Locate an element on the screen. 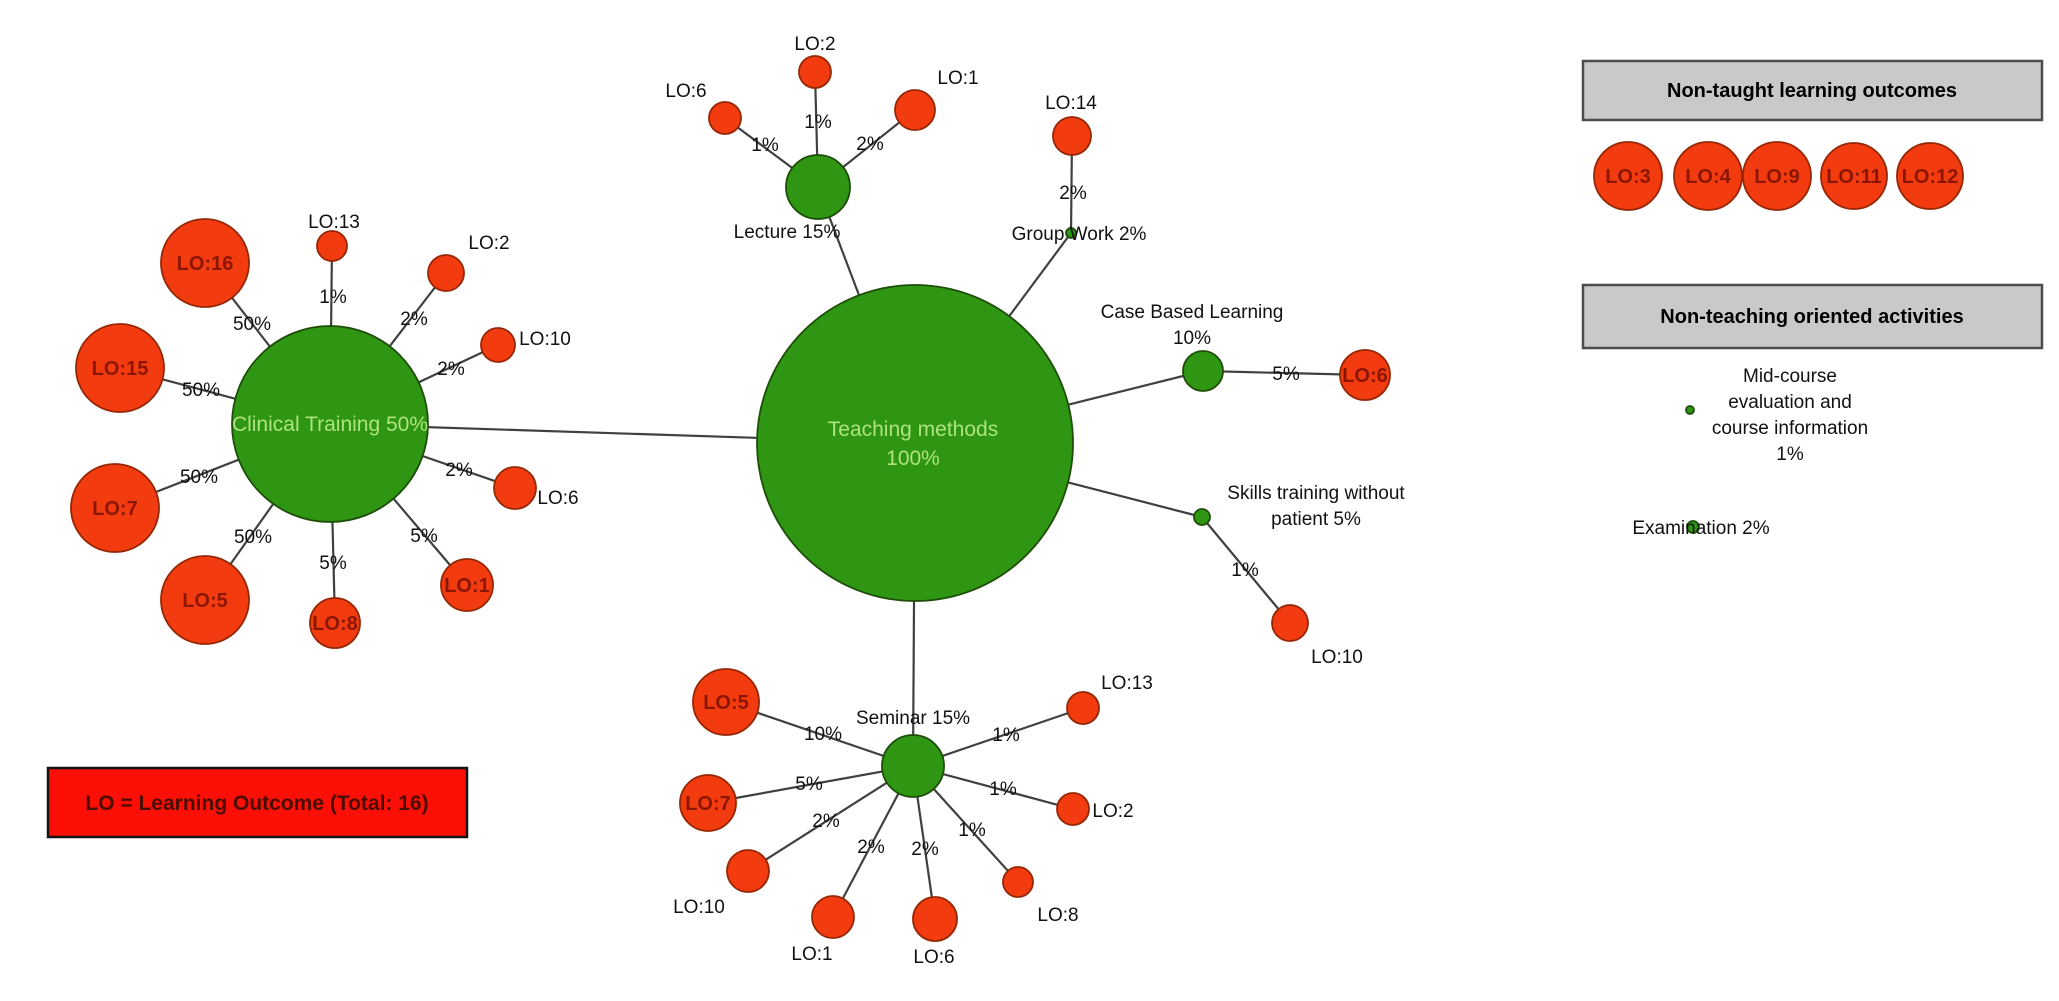 The image size is (2059, 1001). non-teaching-header-box is located at coordinates (1812, 316).